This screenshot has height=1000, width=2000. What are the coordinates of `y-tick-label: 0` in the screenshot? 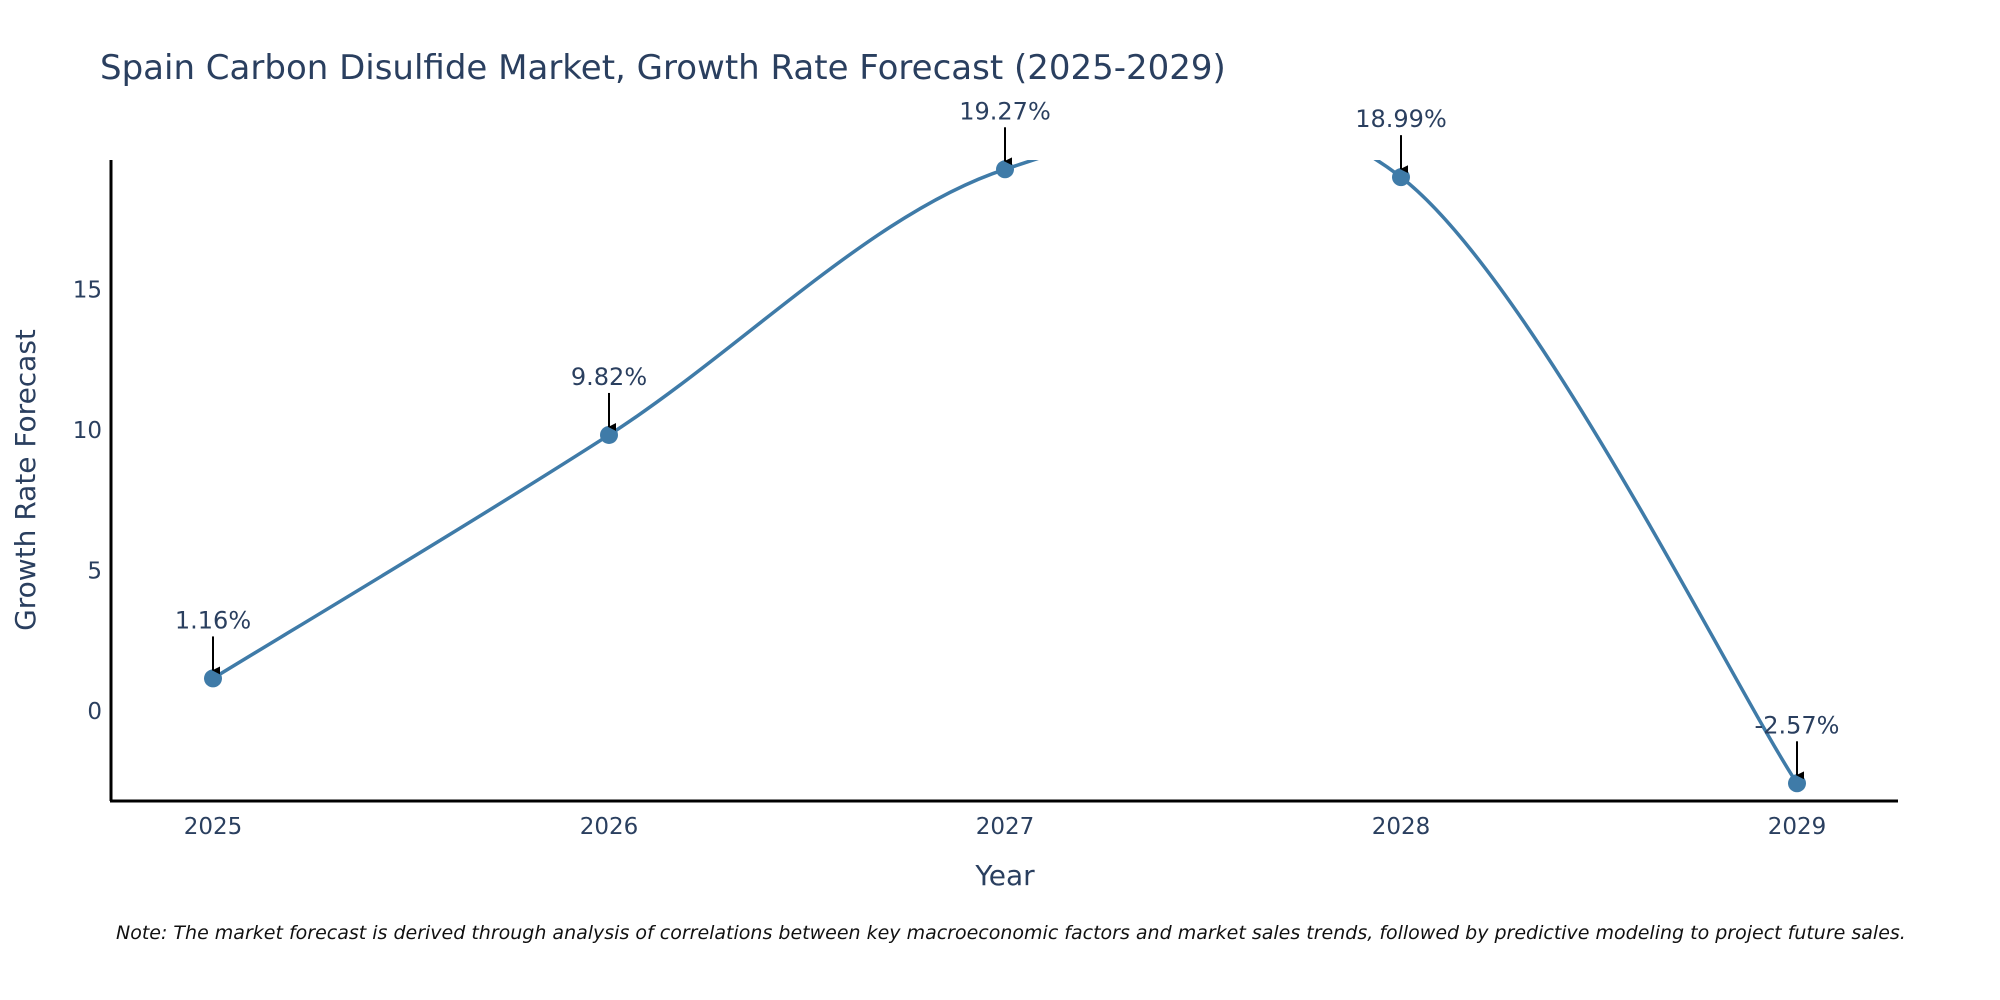 It's located at (94, 712).